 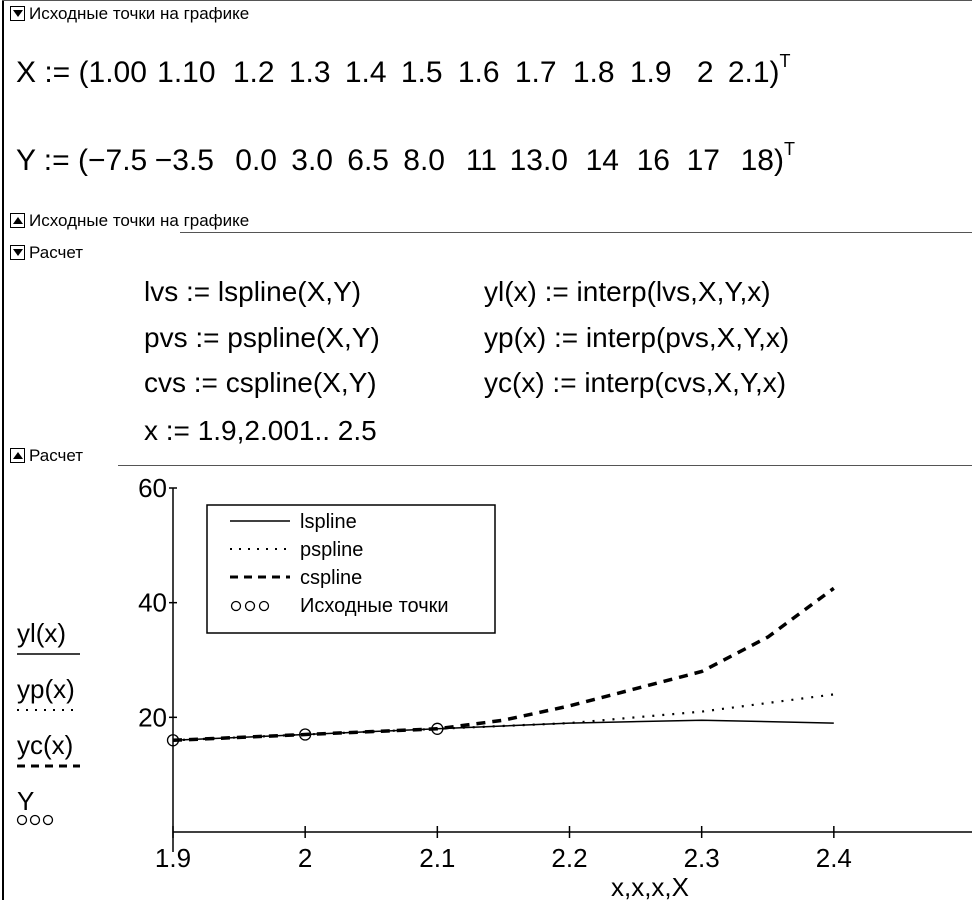 I want to click on y-axis-label-item: Y, so click(x=25, y=801).